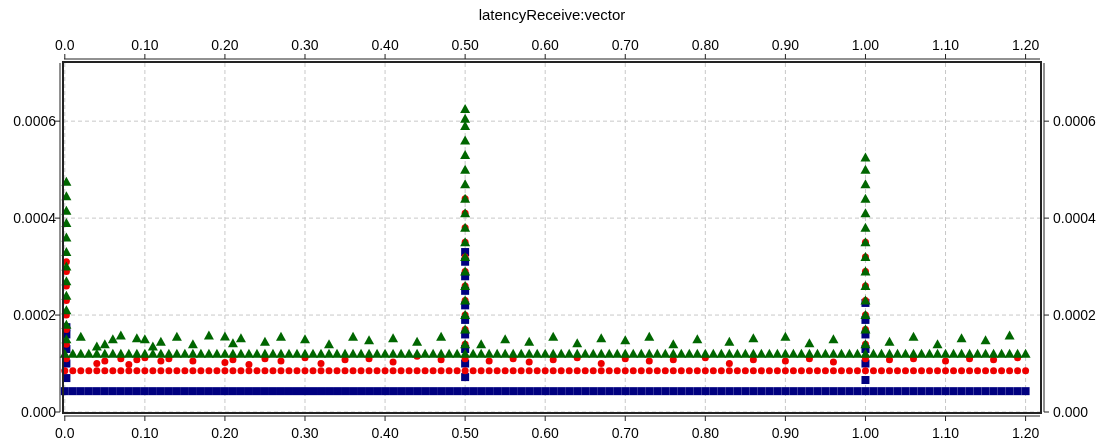 This screenshot has width=1107, height=446. I want to click on x-tick-label: 1.10, so click(945, 45).